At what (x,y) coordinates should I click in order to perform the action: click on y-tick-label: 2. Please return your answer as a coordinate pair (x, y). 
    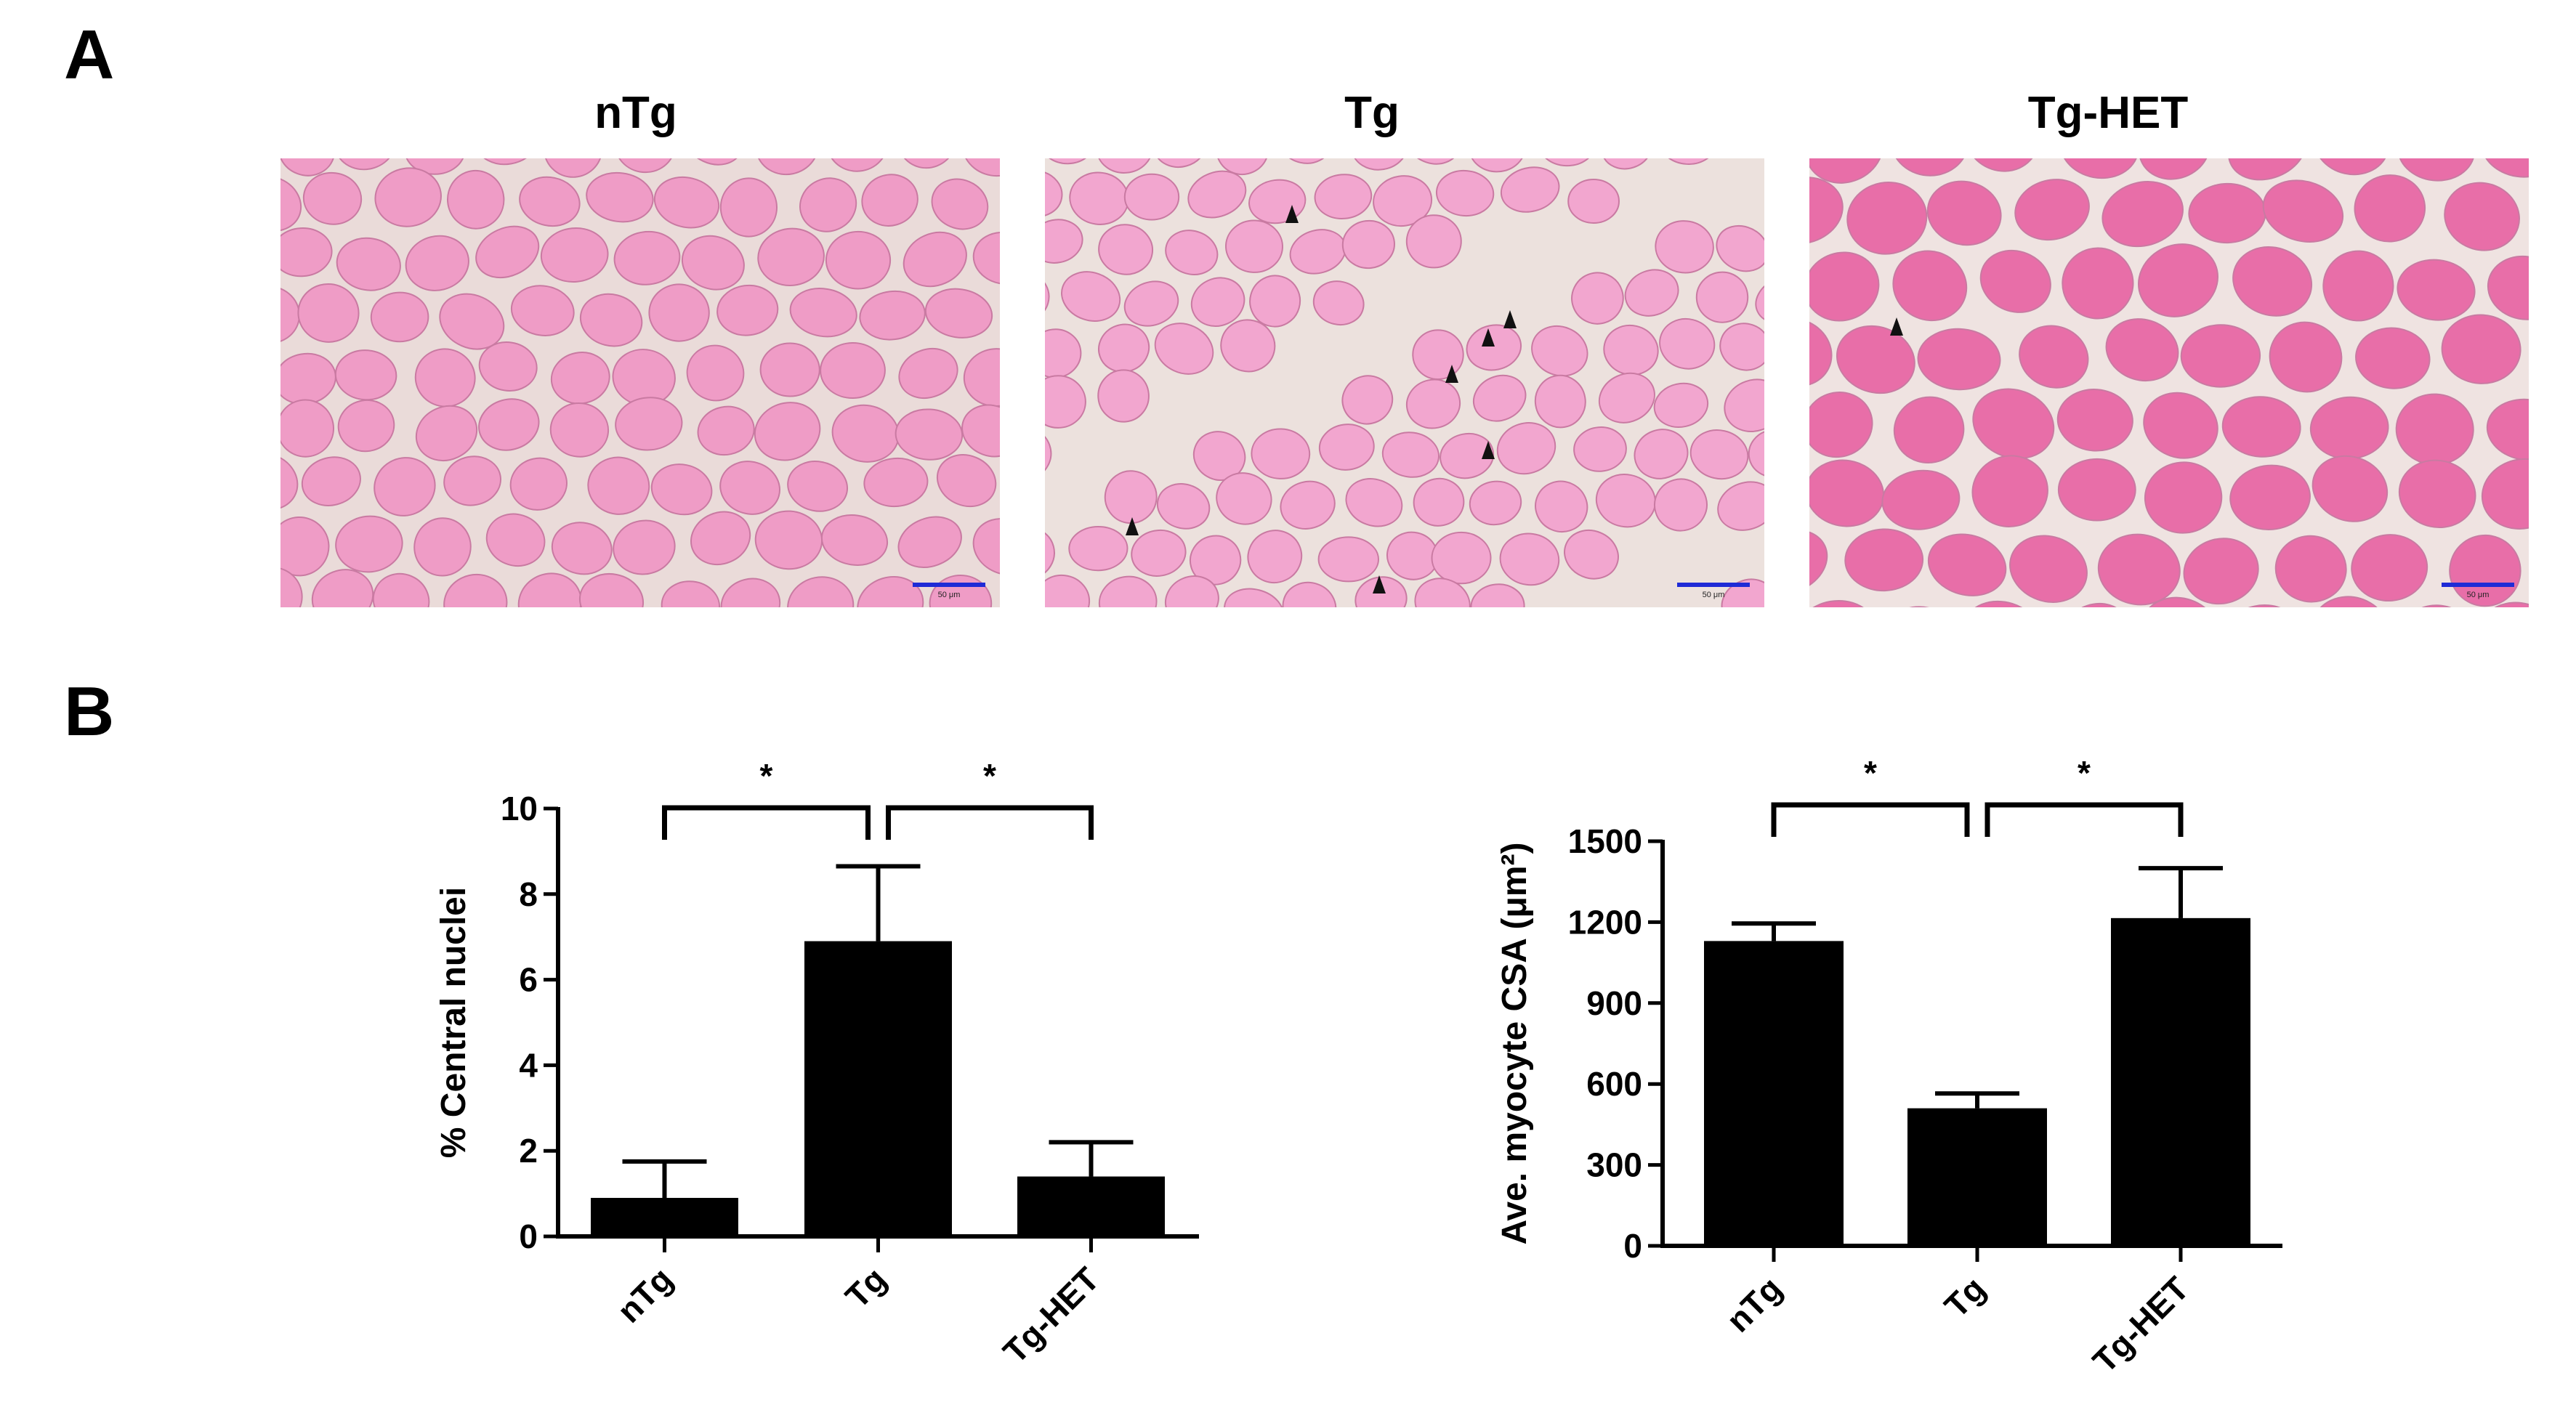
    Looking at the image, I should click on (529, 1151).